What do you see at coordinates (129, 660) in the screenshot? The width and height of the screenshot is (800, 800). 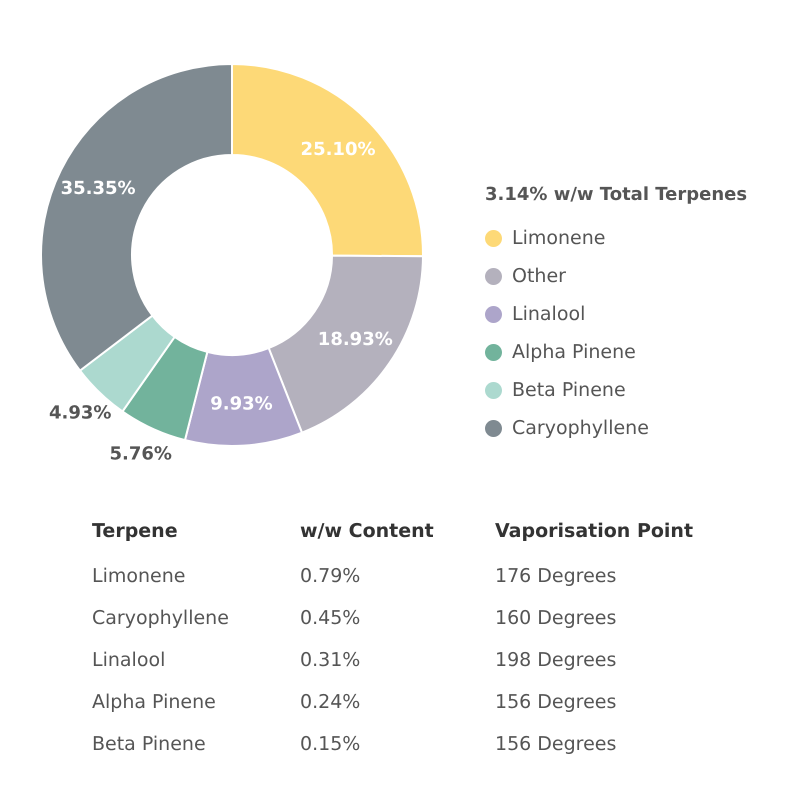 I see `text: Linalool` at bounding box center [129, 660].